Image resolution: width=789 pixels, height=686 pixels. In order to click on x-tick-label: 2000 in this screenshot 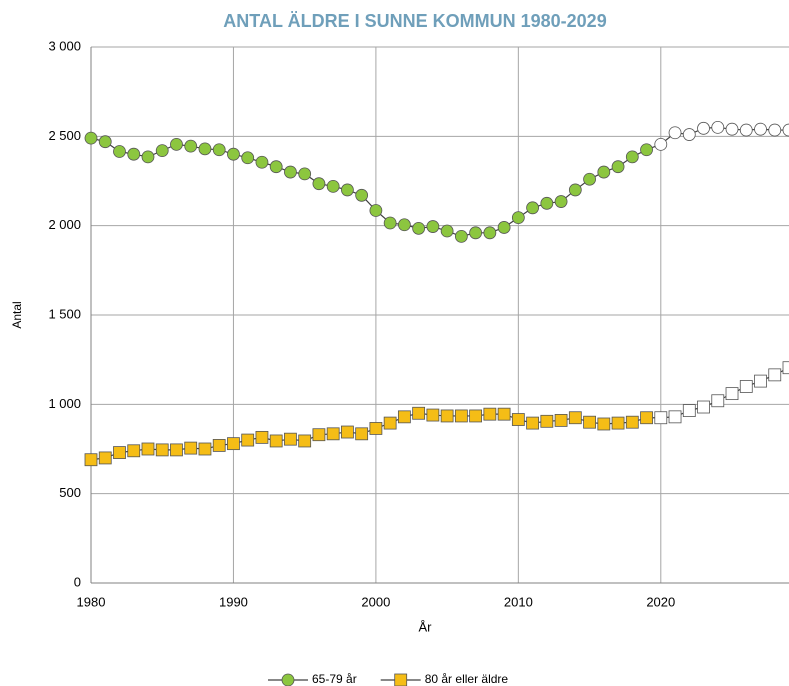, I will do `click(375, 601)`.